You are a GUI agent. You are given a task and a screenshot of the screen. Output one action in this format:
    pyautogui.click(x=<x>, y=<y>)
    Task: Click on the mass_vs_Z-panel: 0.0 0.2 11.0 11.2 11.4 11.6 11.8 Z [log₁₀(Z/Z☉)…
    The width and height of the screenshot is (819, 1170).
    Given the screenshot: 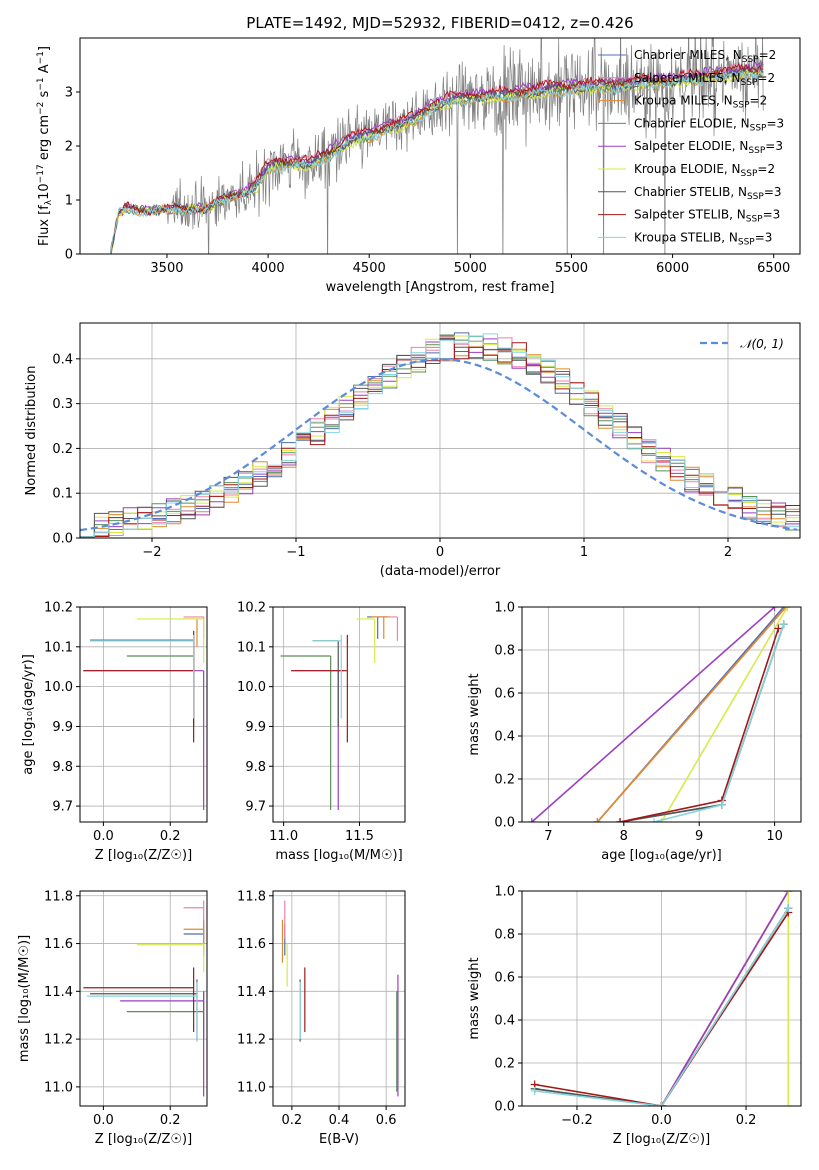 What is the action you would take?
    pyautogui.click(x=112, y=1018)
    